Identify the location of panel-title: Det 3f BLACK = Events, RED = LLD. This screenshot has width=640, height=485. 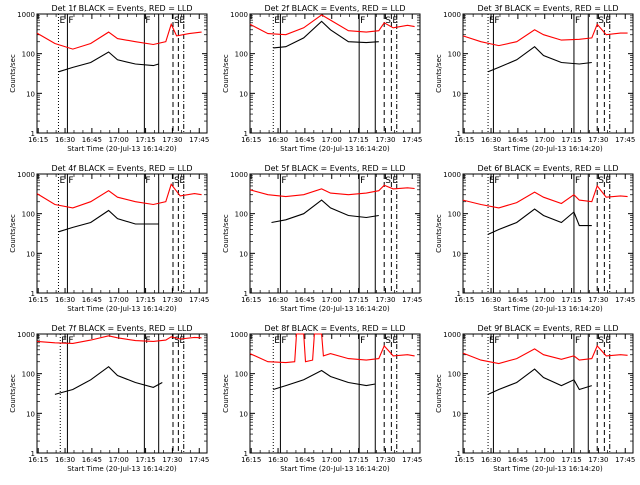
(547, 8).